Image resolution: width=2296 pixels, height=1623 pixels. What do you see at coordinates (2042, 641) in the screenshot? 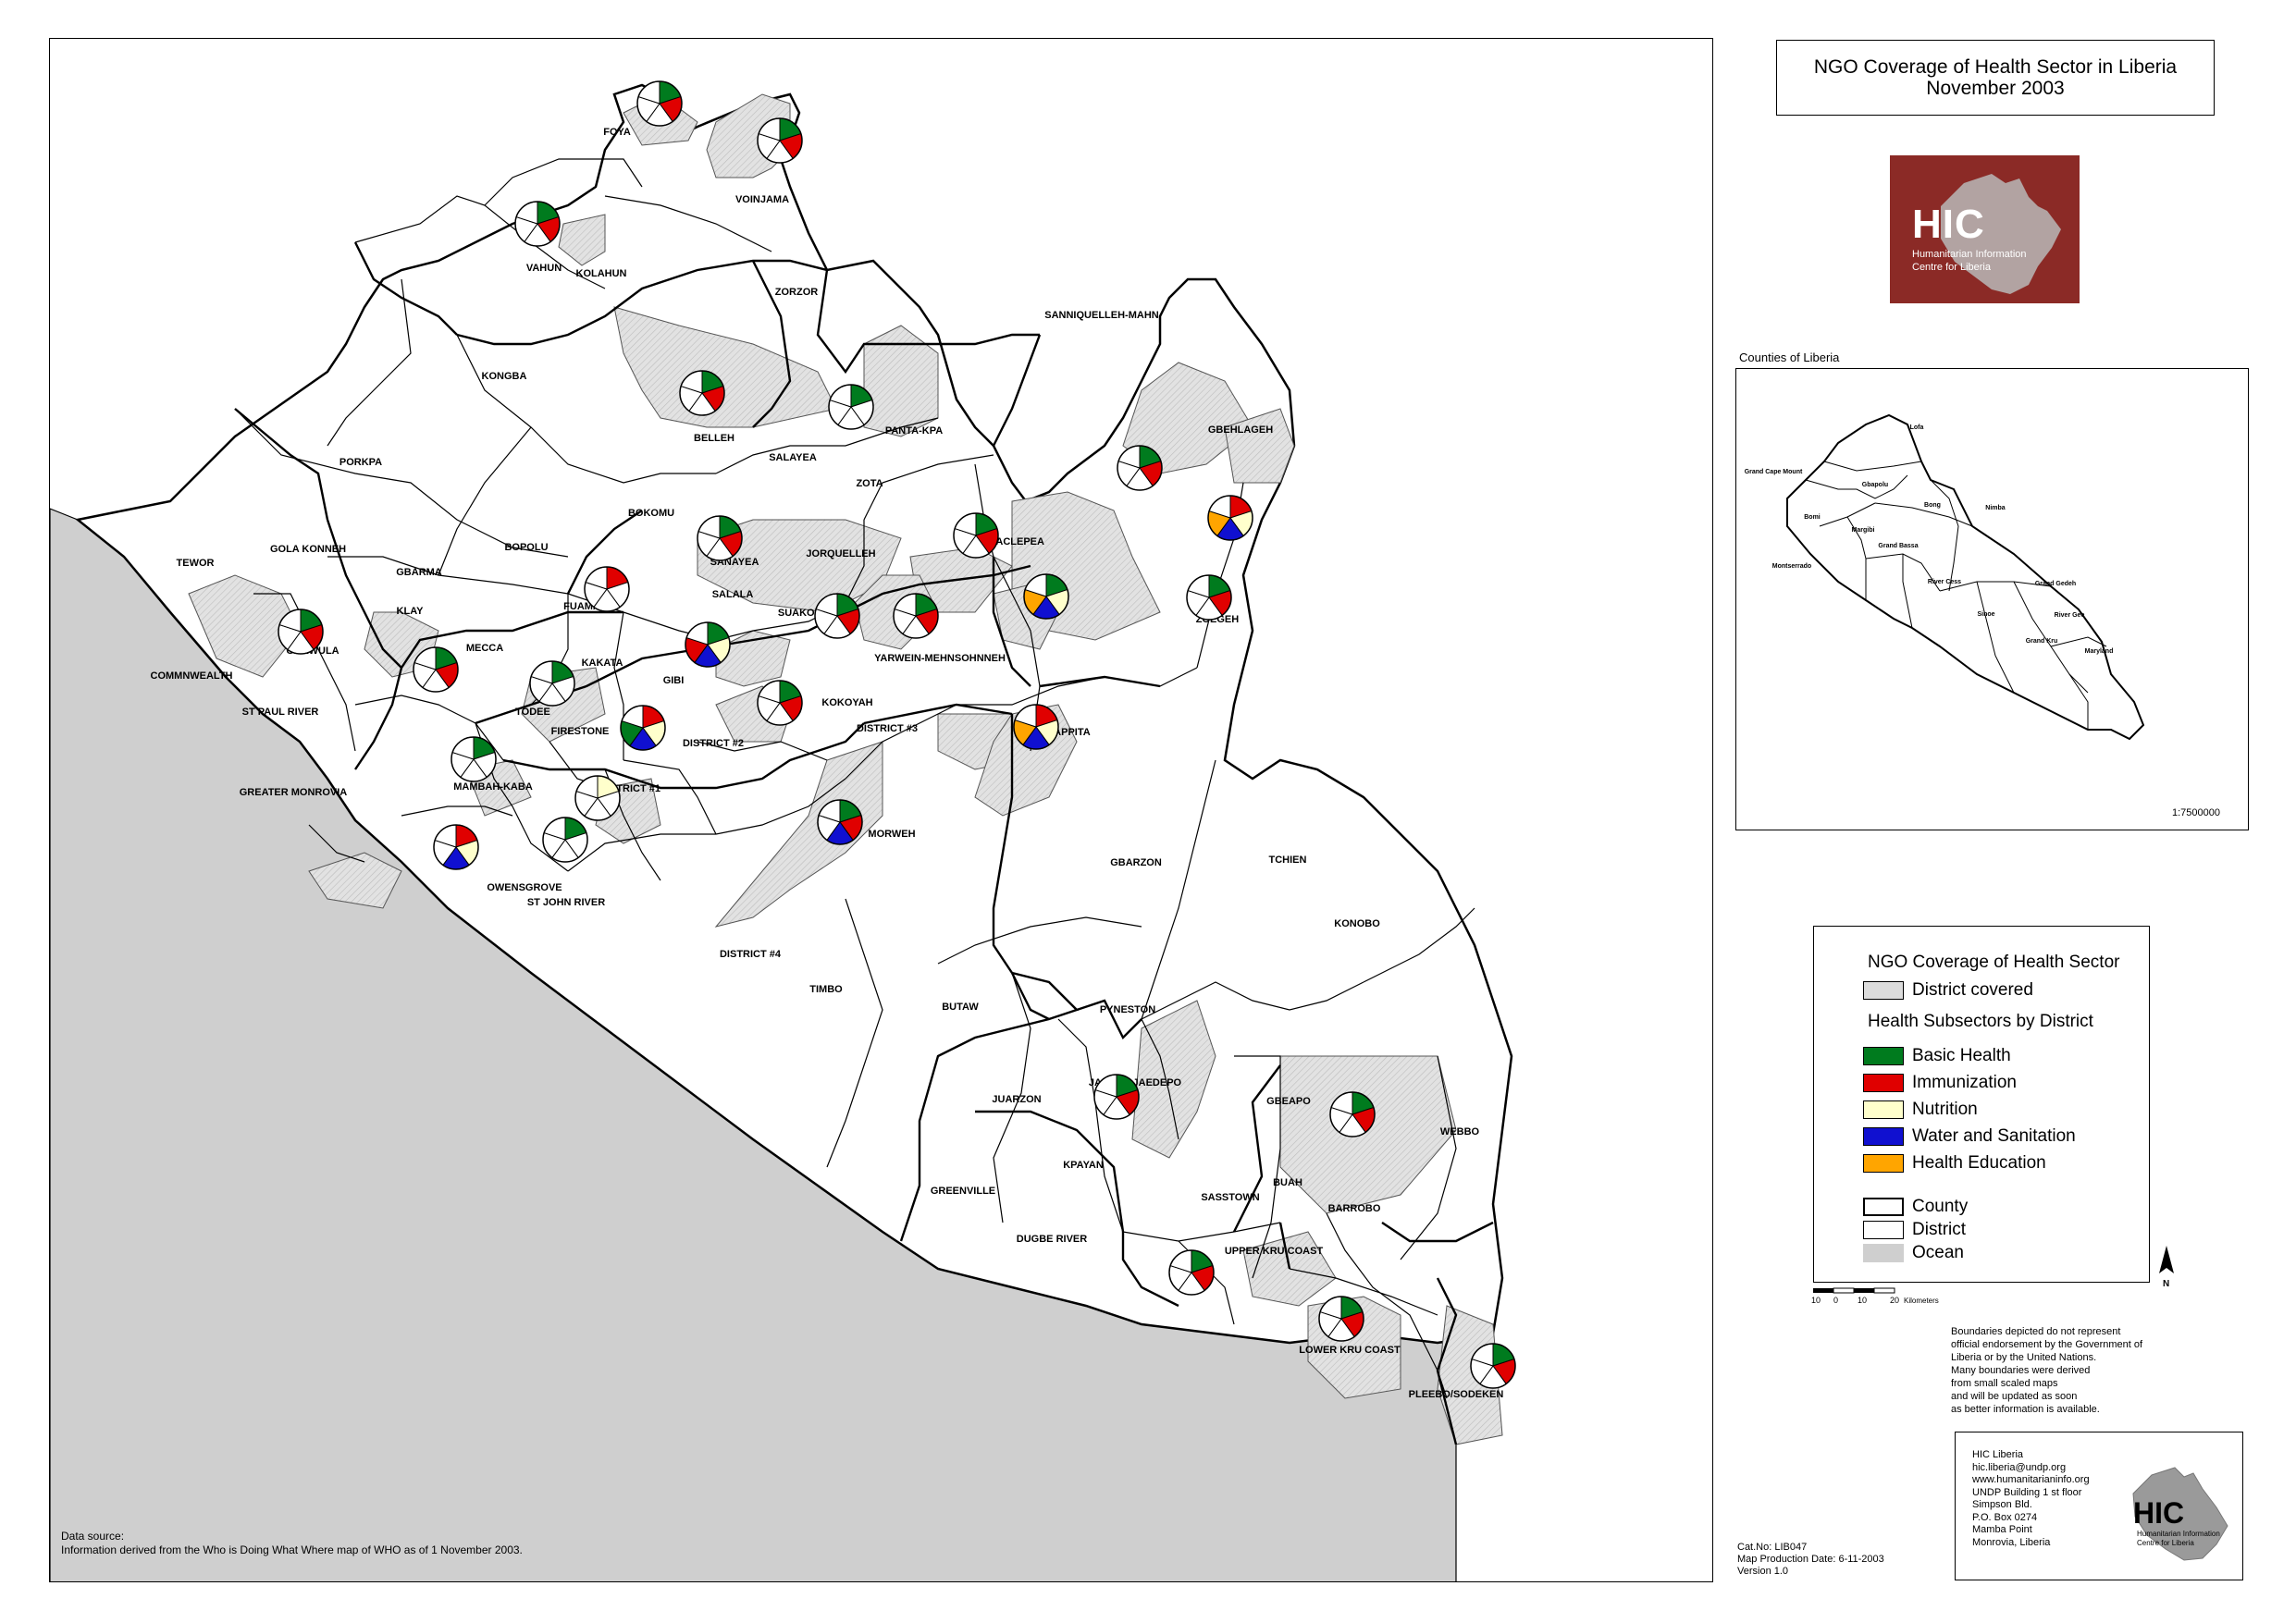
I see `inset-county-label-grand-kru: Grand Kru` at bounding box center [2042, 641].